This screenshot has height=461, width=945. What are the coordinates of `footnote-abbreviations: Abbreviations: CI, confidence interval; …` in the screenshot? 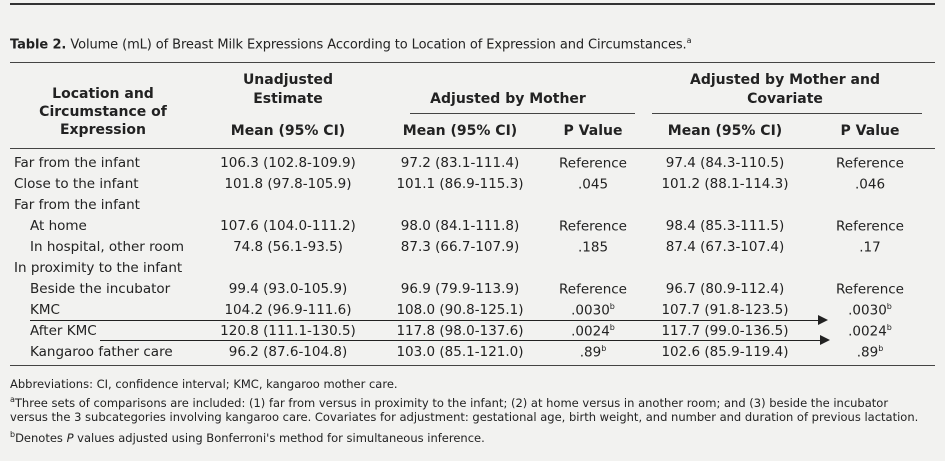 It's located at (204, 384).